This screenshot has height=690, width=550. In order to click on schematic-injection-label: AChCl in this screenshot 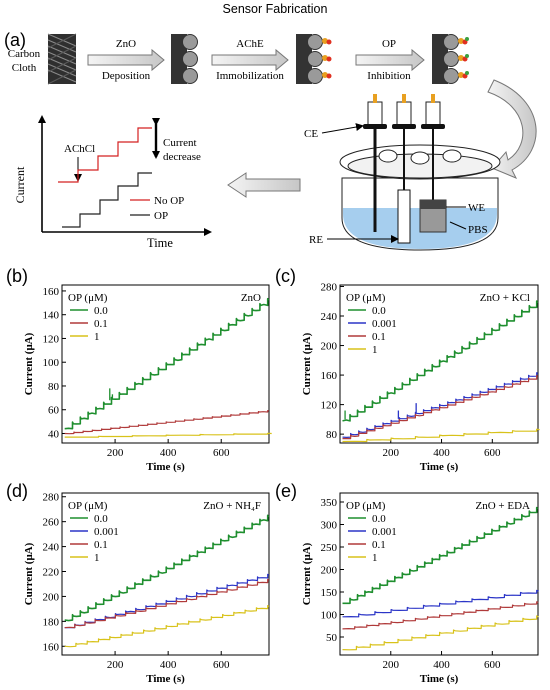, I will do `click(79, 149)`.